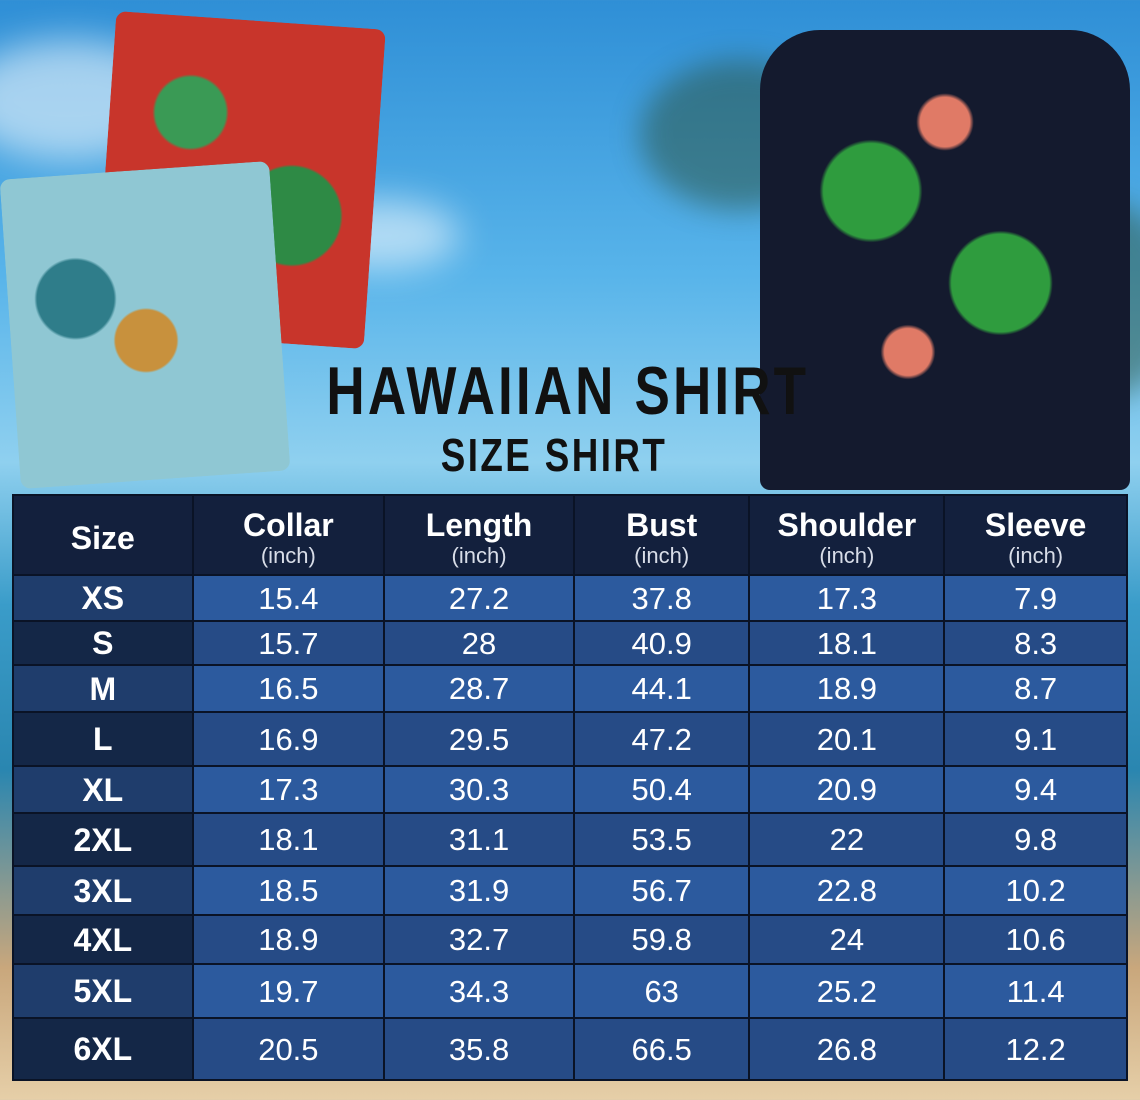 The width and height of the screenshot is (1140, 1100). Describe the element at coordinates (288, 1049) in the screenshot. I see `measurement-cell: 20.5` at that location.